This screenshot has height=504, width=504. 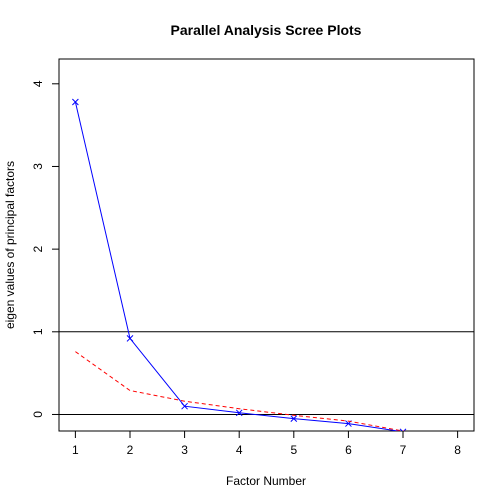 What do you see at coordinates (38, 248) in the screenshot?
I see `y-tick-label: 2` at bounding box center [38, 248].